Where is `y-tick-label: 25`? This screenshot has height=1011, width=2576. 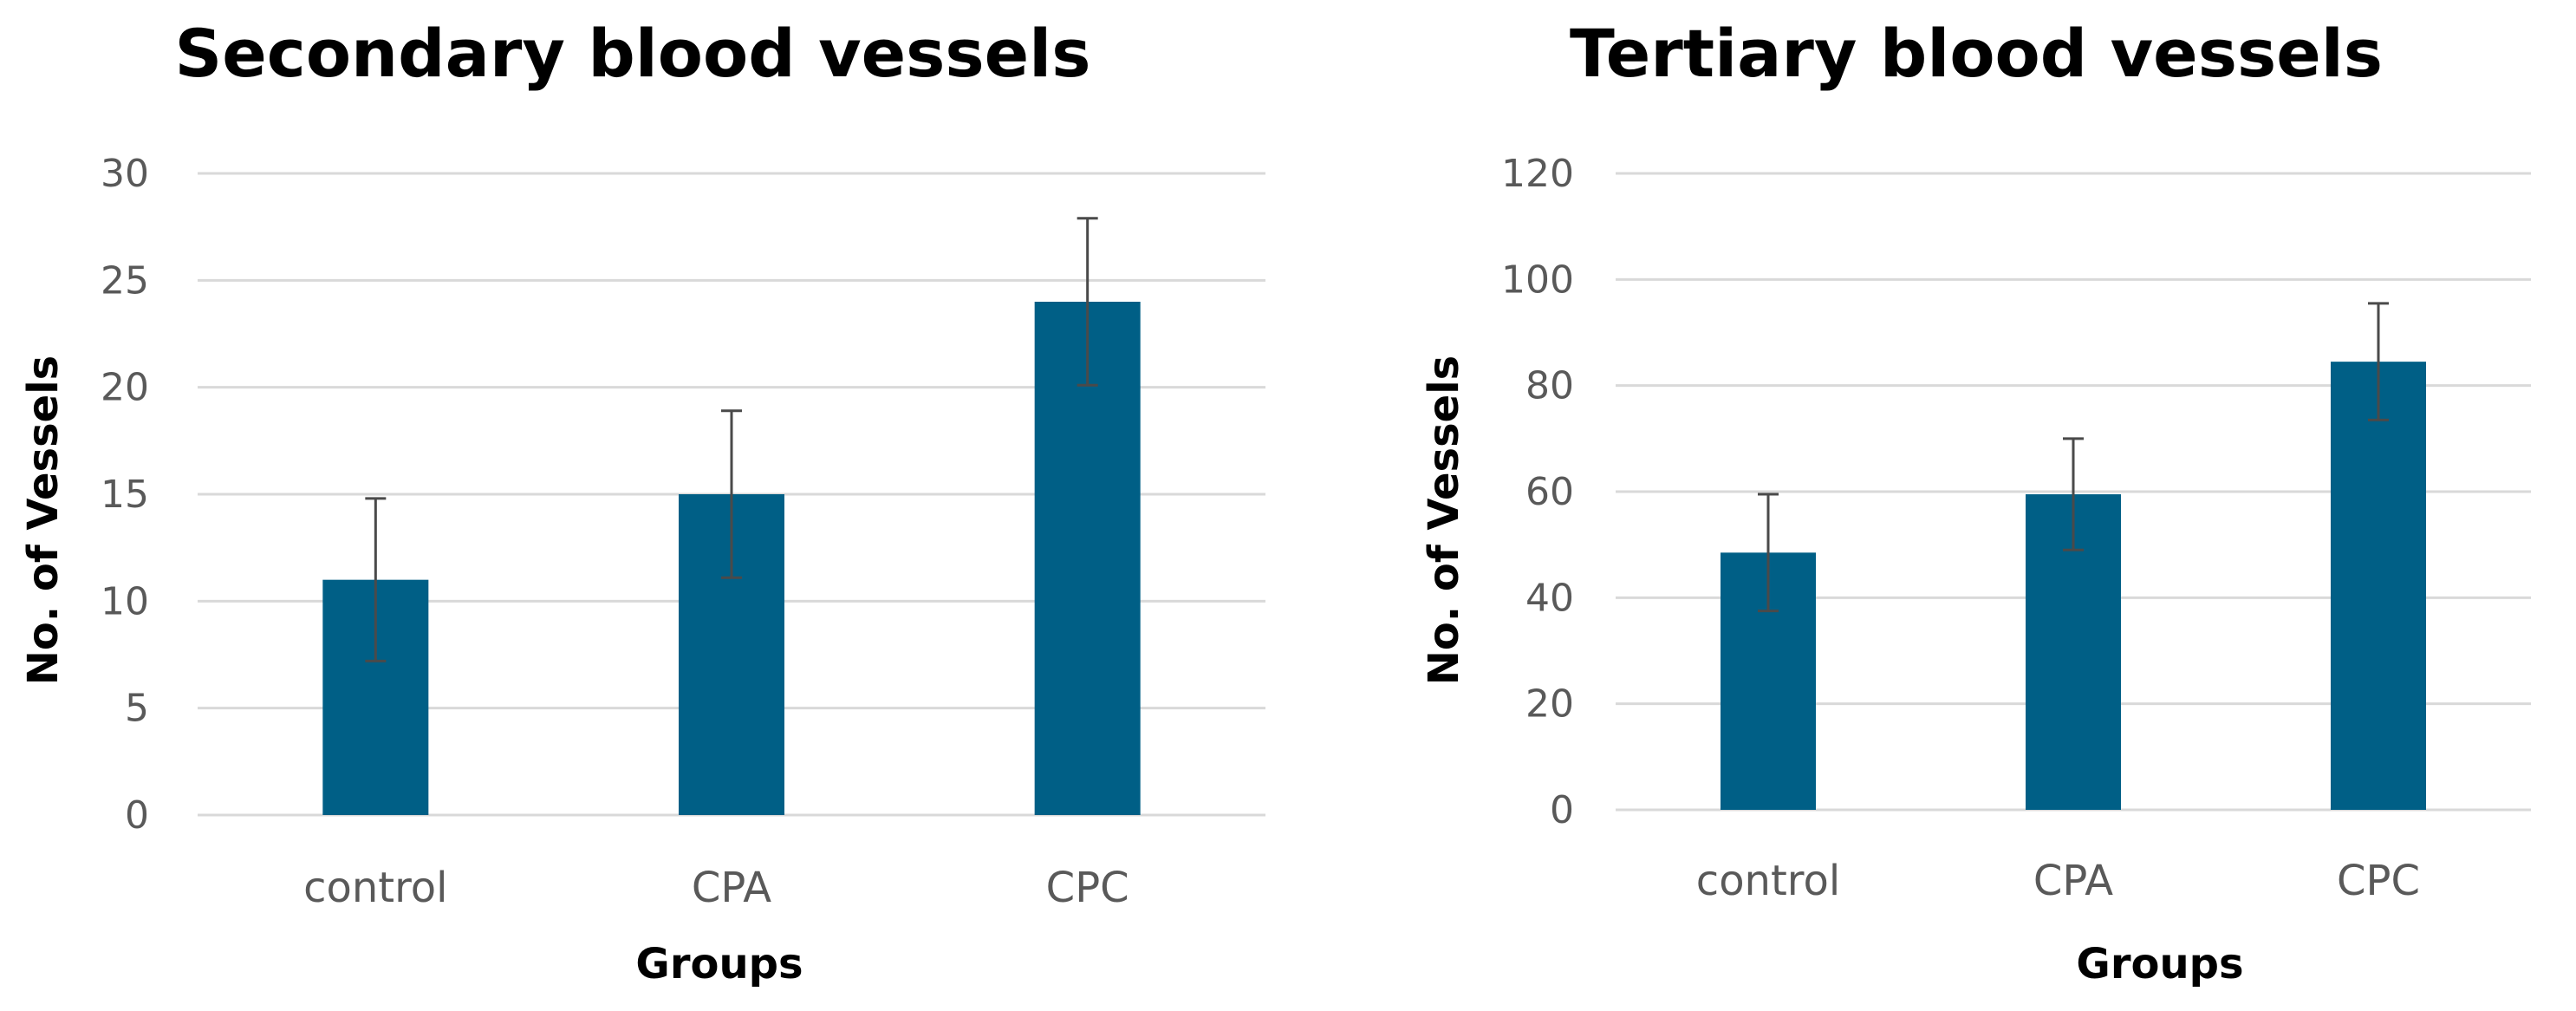 y-tick-label: 25 is located at coordinates (125, 280).